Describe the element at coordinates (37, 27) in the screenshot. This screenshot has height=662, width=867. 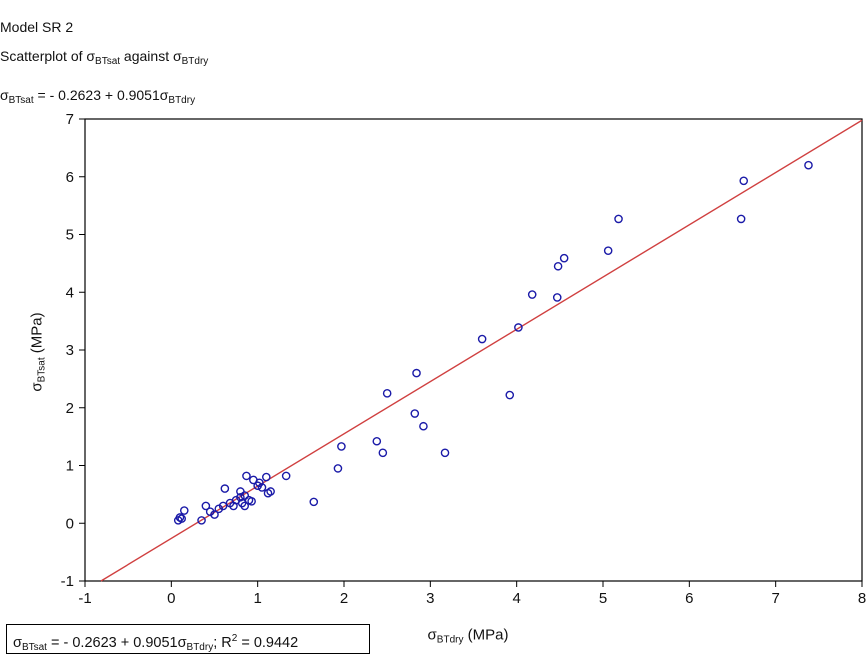
I see `chart-title: Model SR 2` at that location.